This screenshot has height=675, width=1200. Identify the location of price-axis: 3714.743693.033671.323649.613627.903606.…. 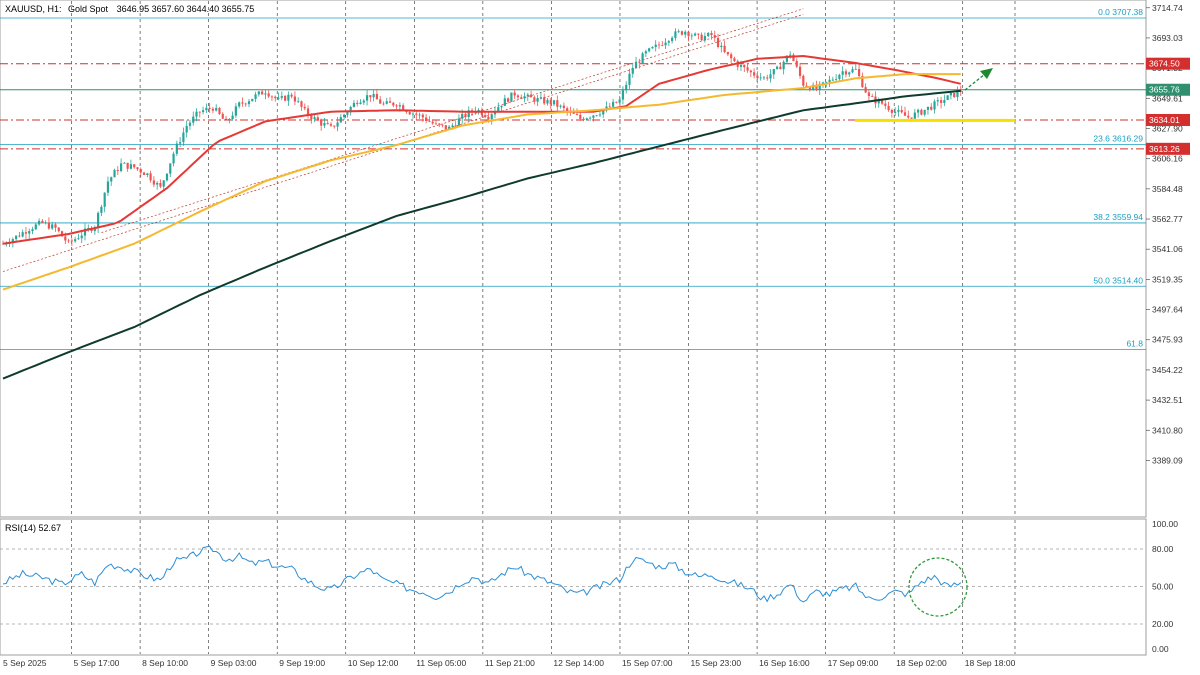
(1164, 234).